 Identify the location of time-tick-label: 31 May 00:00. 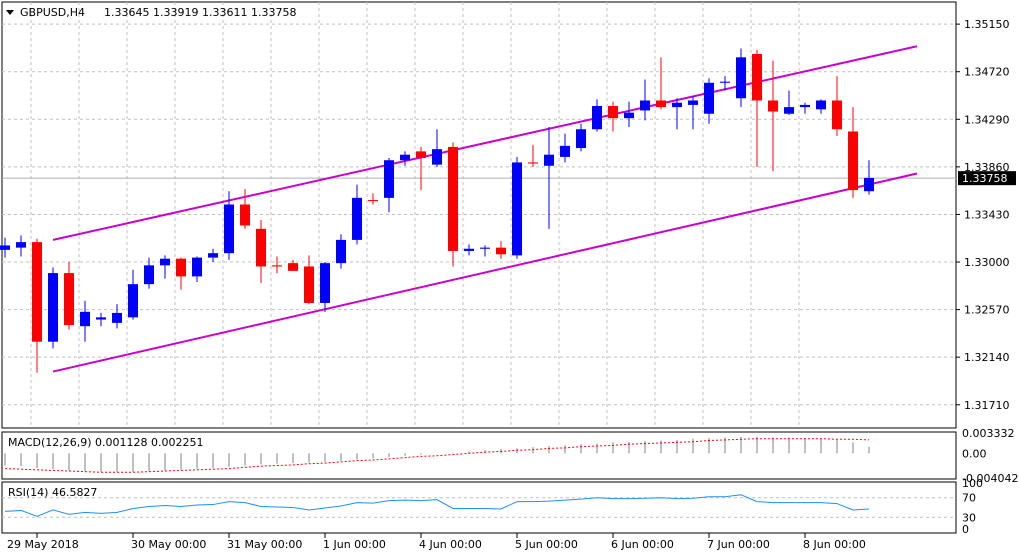
(264, 544).